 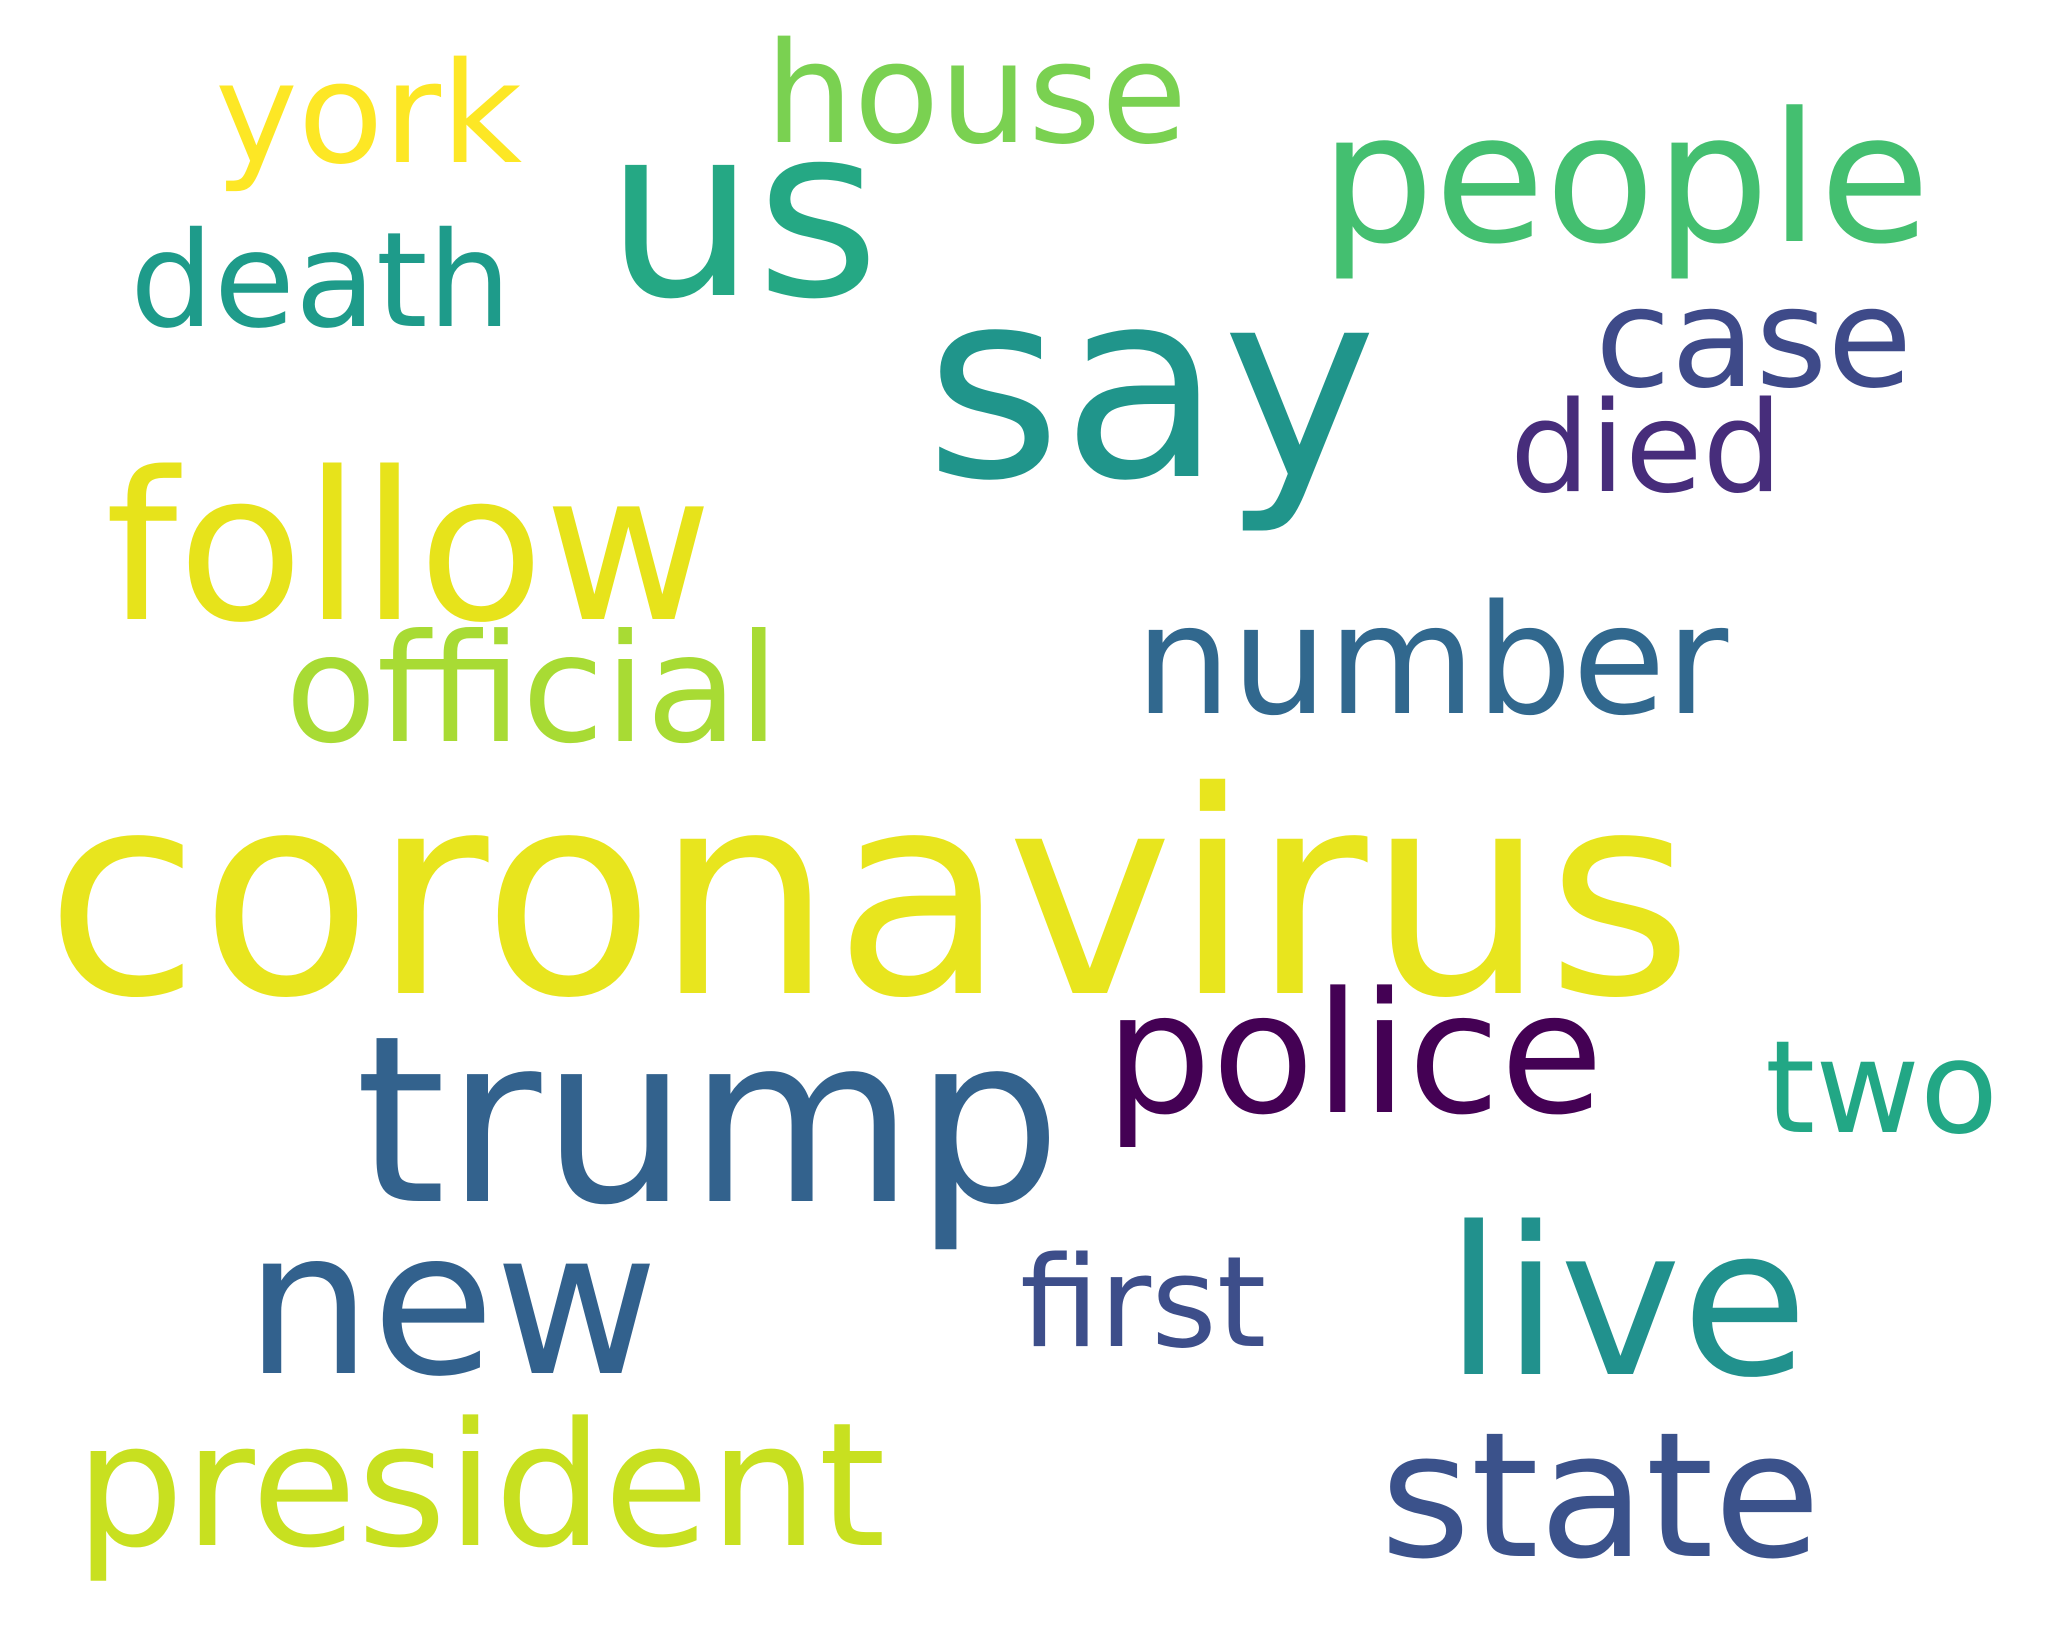 What do you see at coordinates (452, 1304) in the screenshot?
I see `word-new: new` at bounding box center [452, 1304].